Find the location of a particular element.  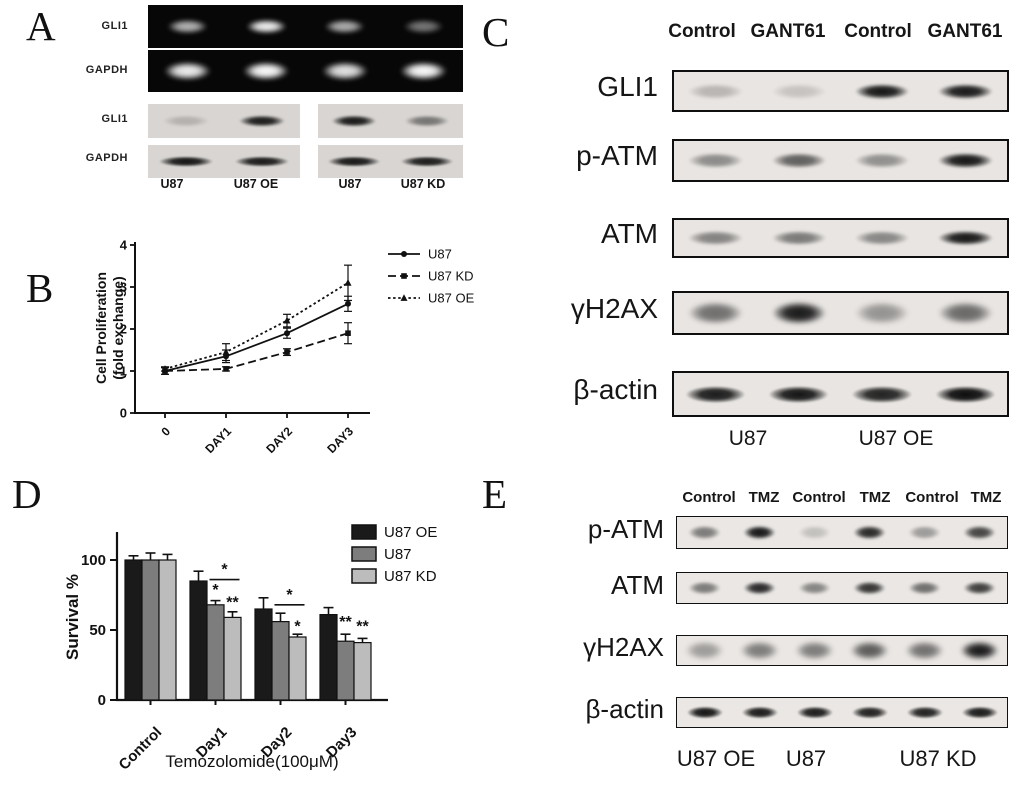

legend-label: U87 OE is located at coordinates (410, 532).